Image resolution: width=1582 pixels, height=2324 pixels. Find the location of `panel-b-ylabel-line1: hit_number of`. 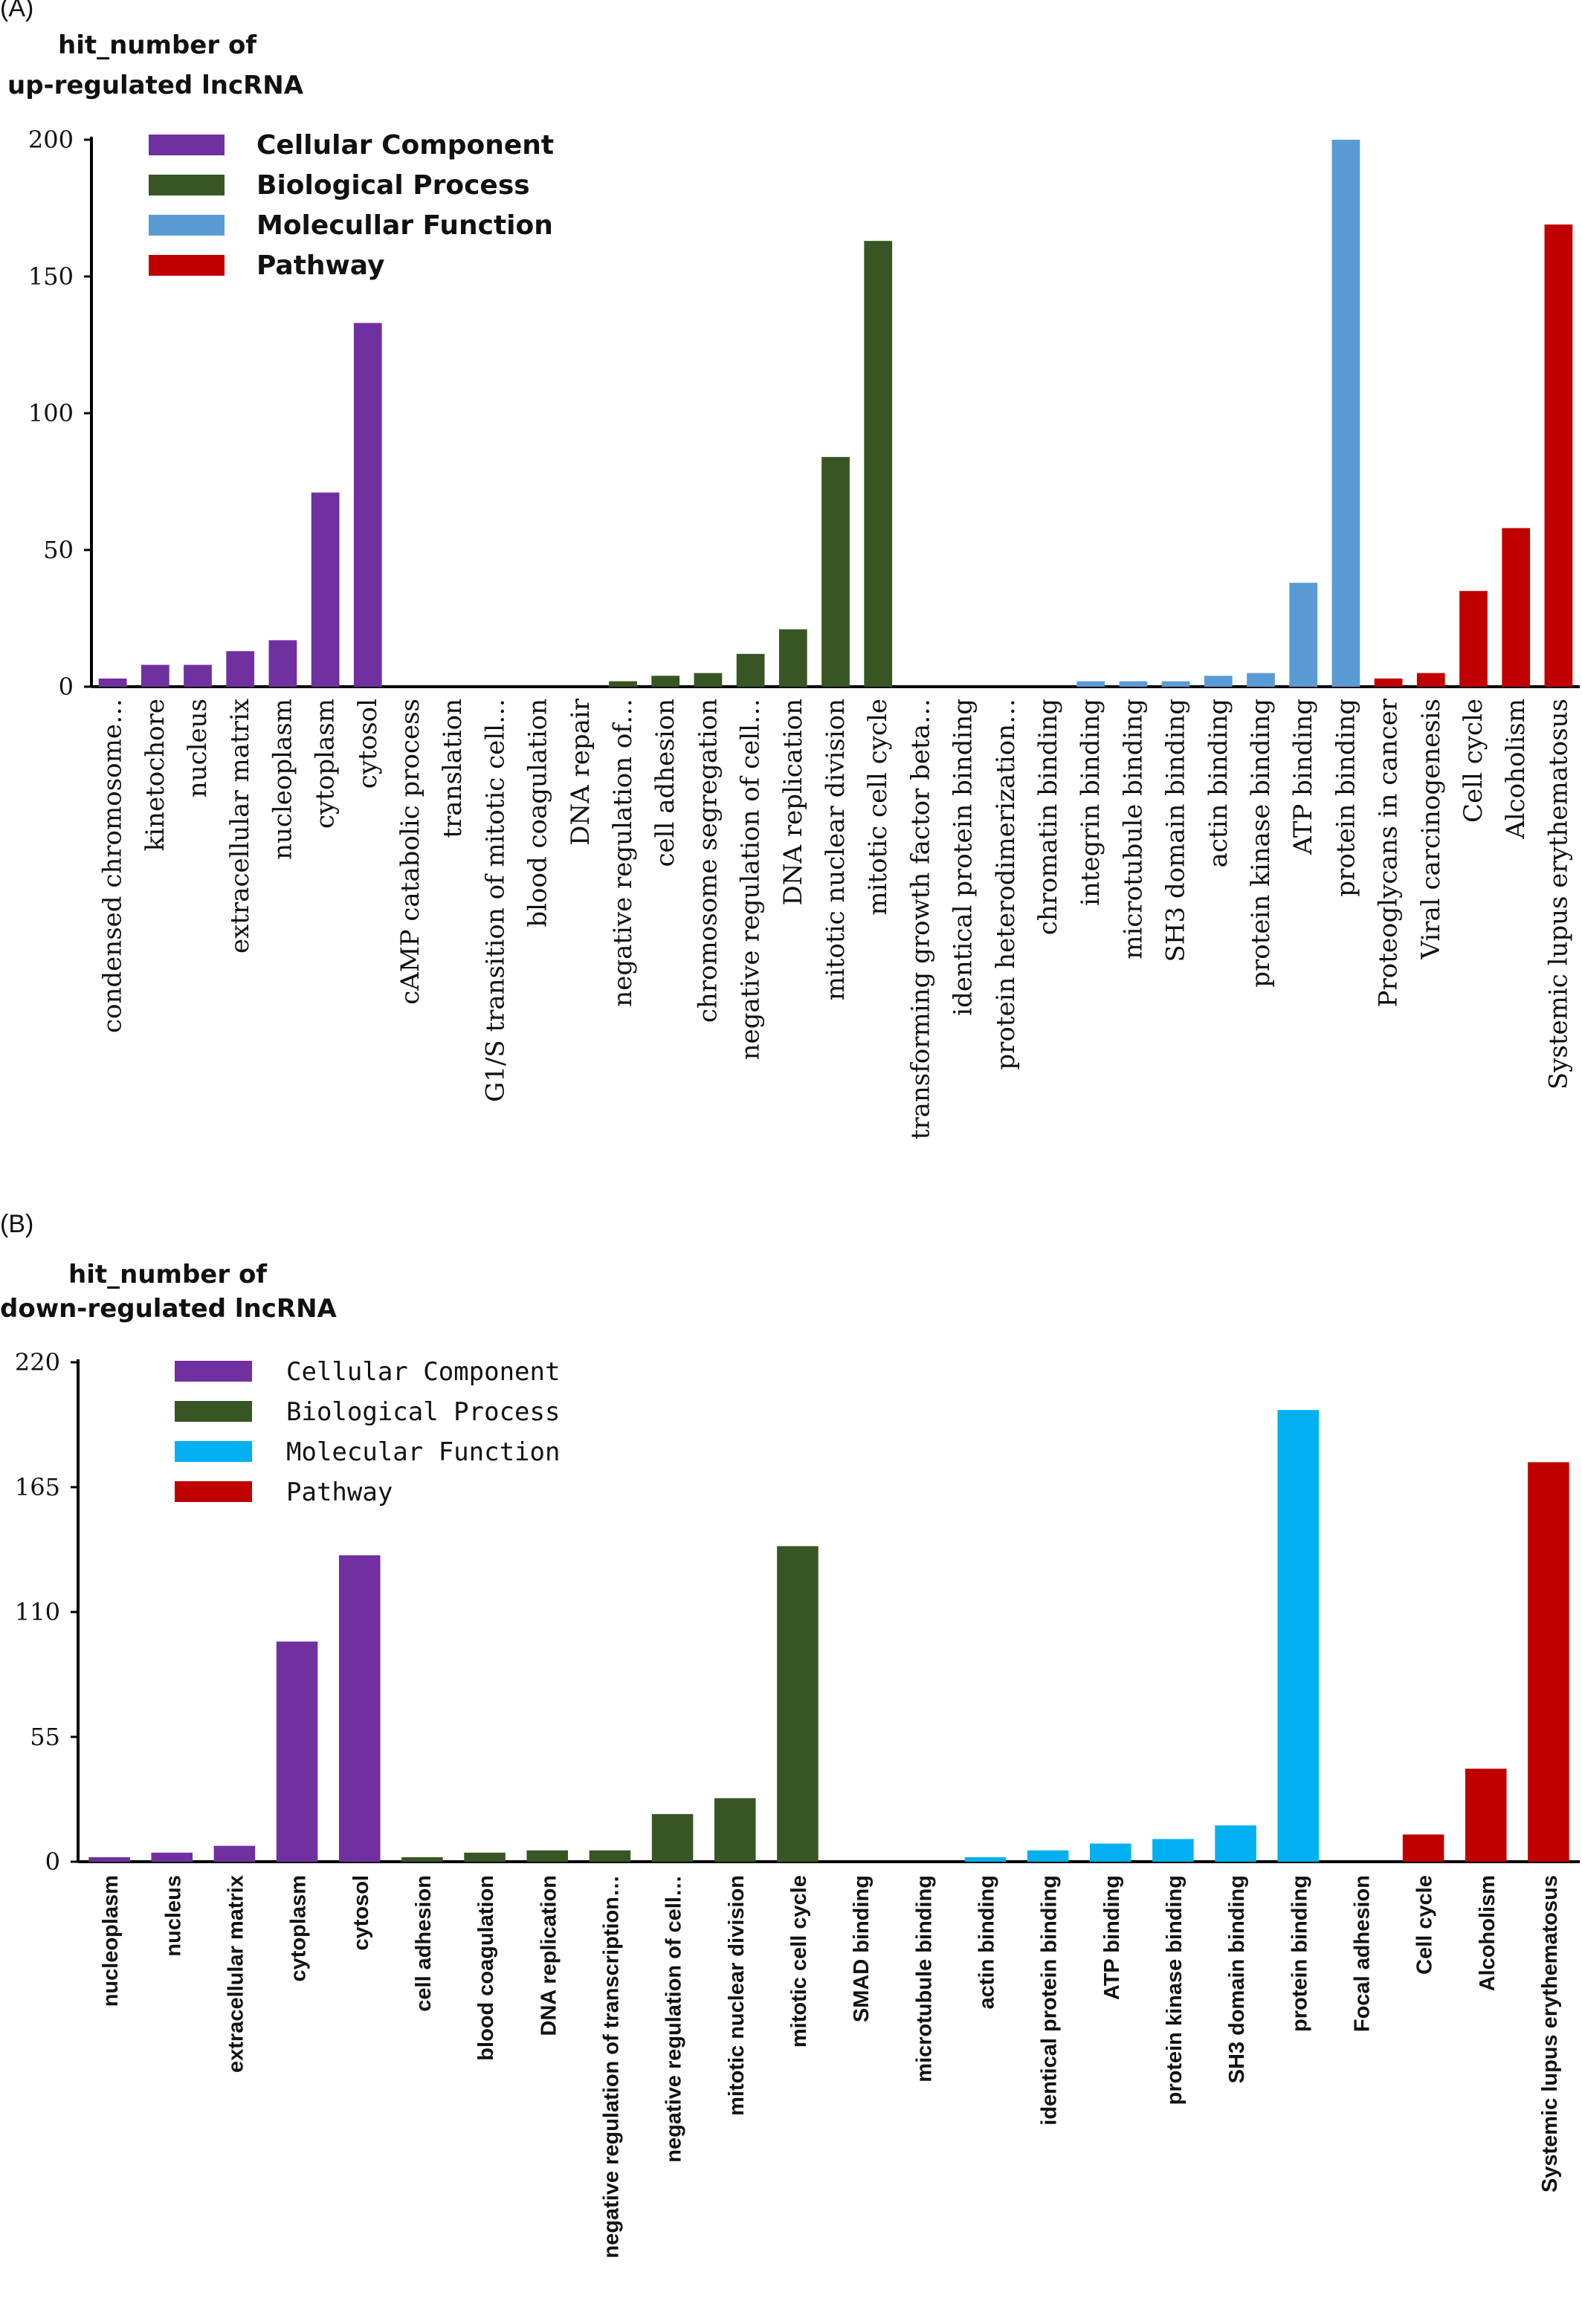

panel-b-ylabel-line1: hit_number of is located at coordinates (168, 1274).